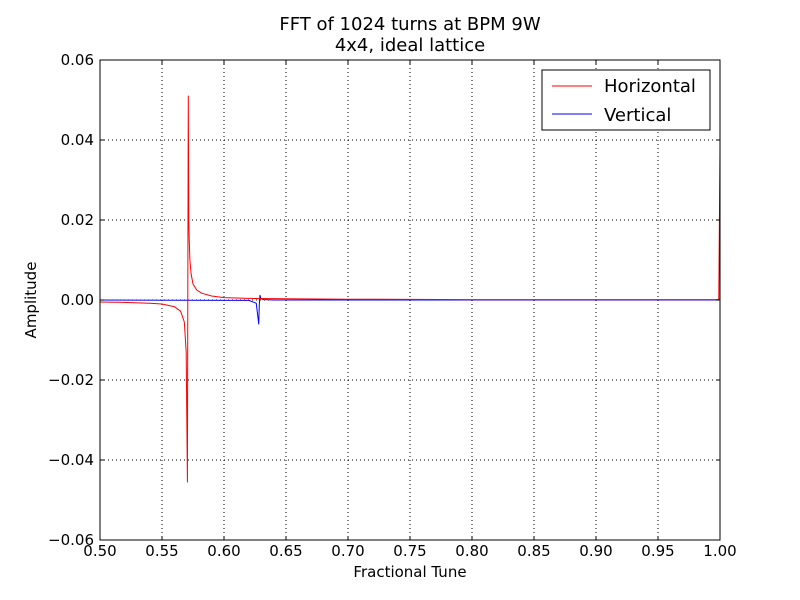  I want to click on x-tick-label: 0.90, so click(595, 551).